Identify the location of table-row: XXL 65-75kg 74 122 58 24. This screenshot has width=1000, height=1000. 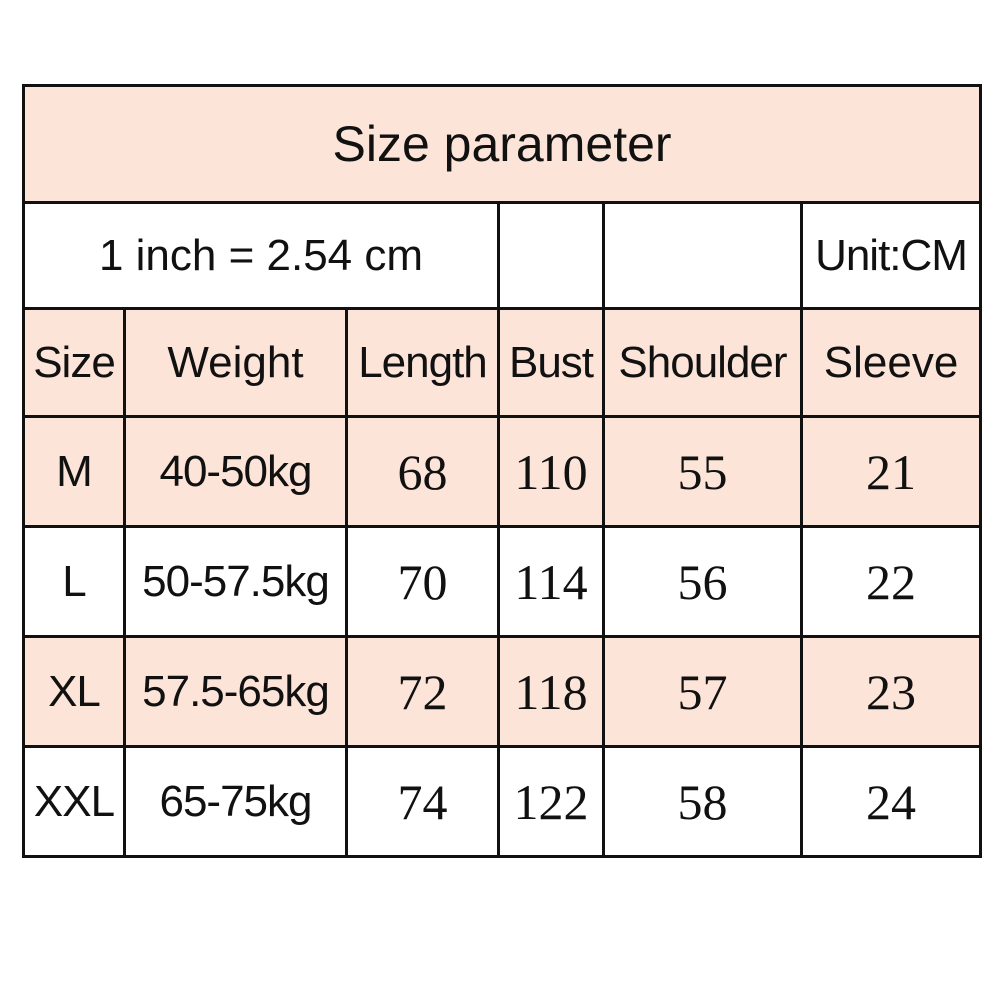
(502, 801).